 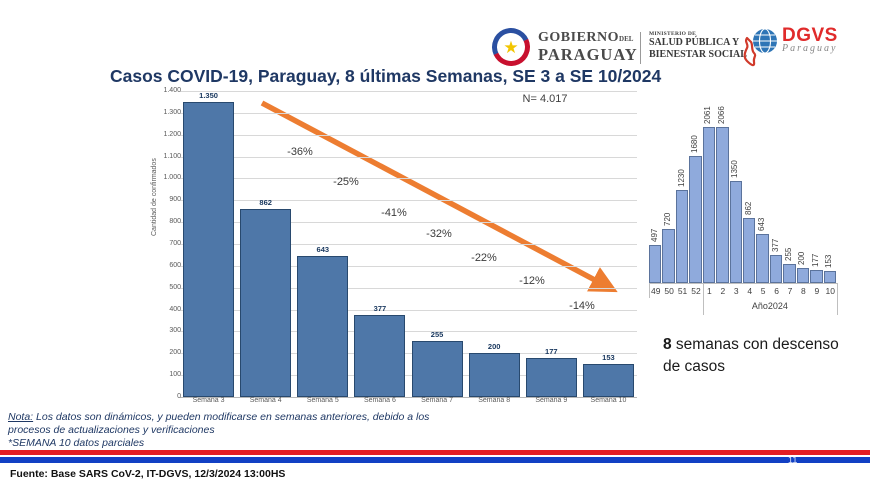 I want to click on ministerio-line1: SALUD PÚBLICA Y, so click(x=694, y=43).